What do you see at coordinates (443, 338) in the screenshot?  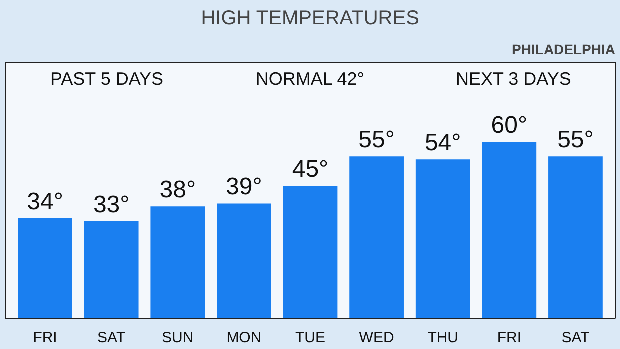 I see `x-tick-label: THU` at bounding box center [443, 338].